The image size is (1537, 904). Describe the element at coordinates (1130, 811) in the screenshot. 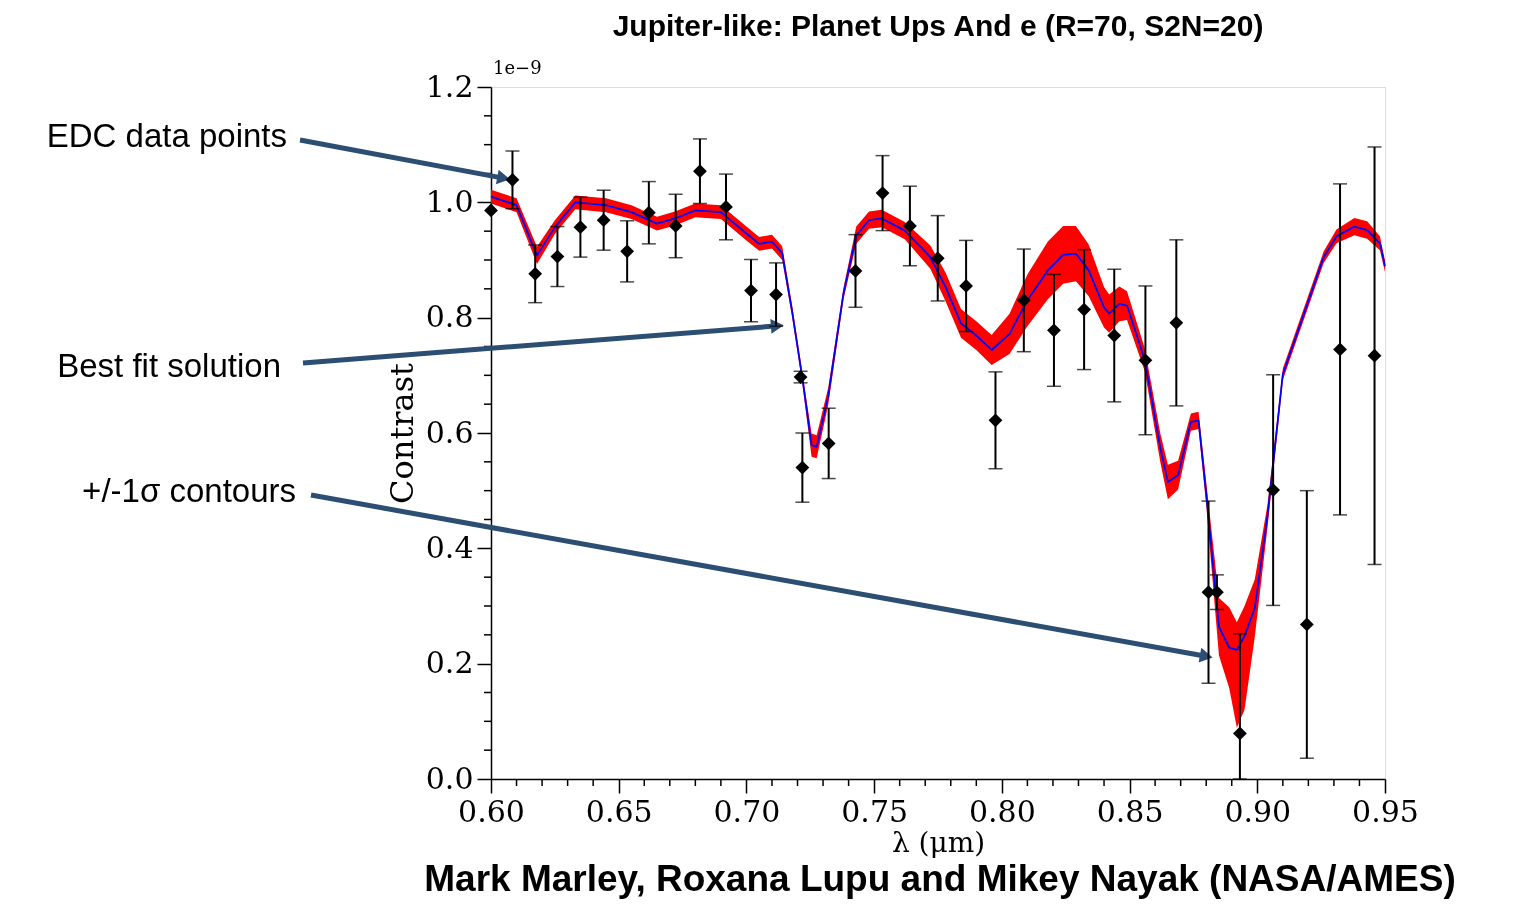

I see `x-tick-label: 0.85` at that location.